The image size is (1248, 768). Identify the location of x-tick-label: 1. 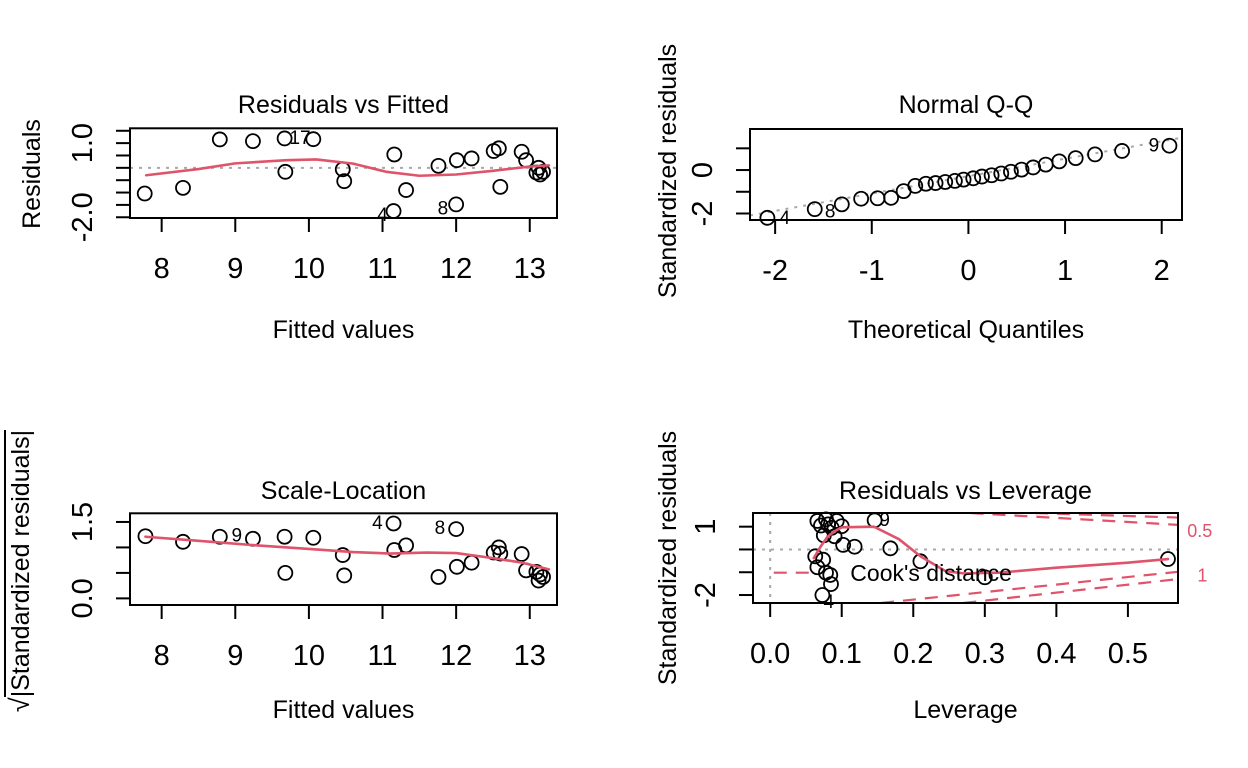
(1065, 271).